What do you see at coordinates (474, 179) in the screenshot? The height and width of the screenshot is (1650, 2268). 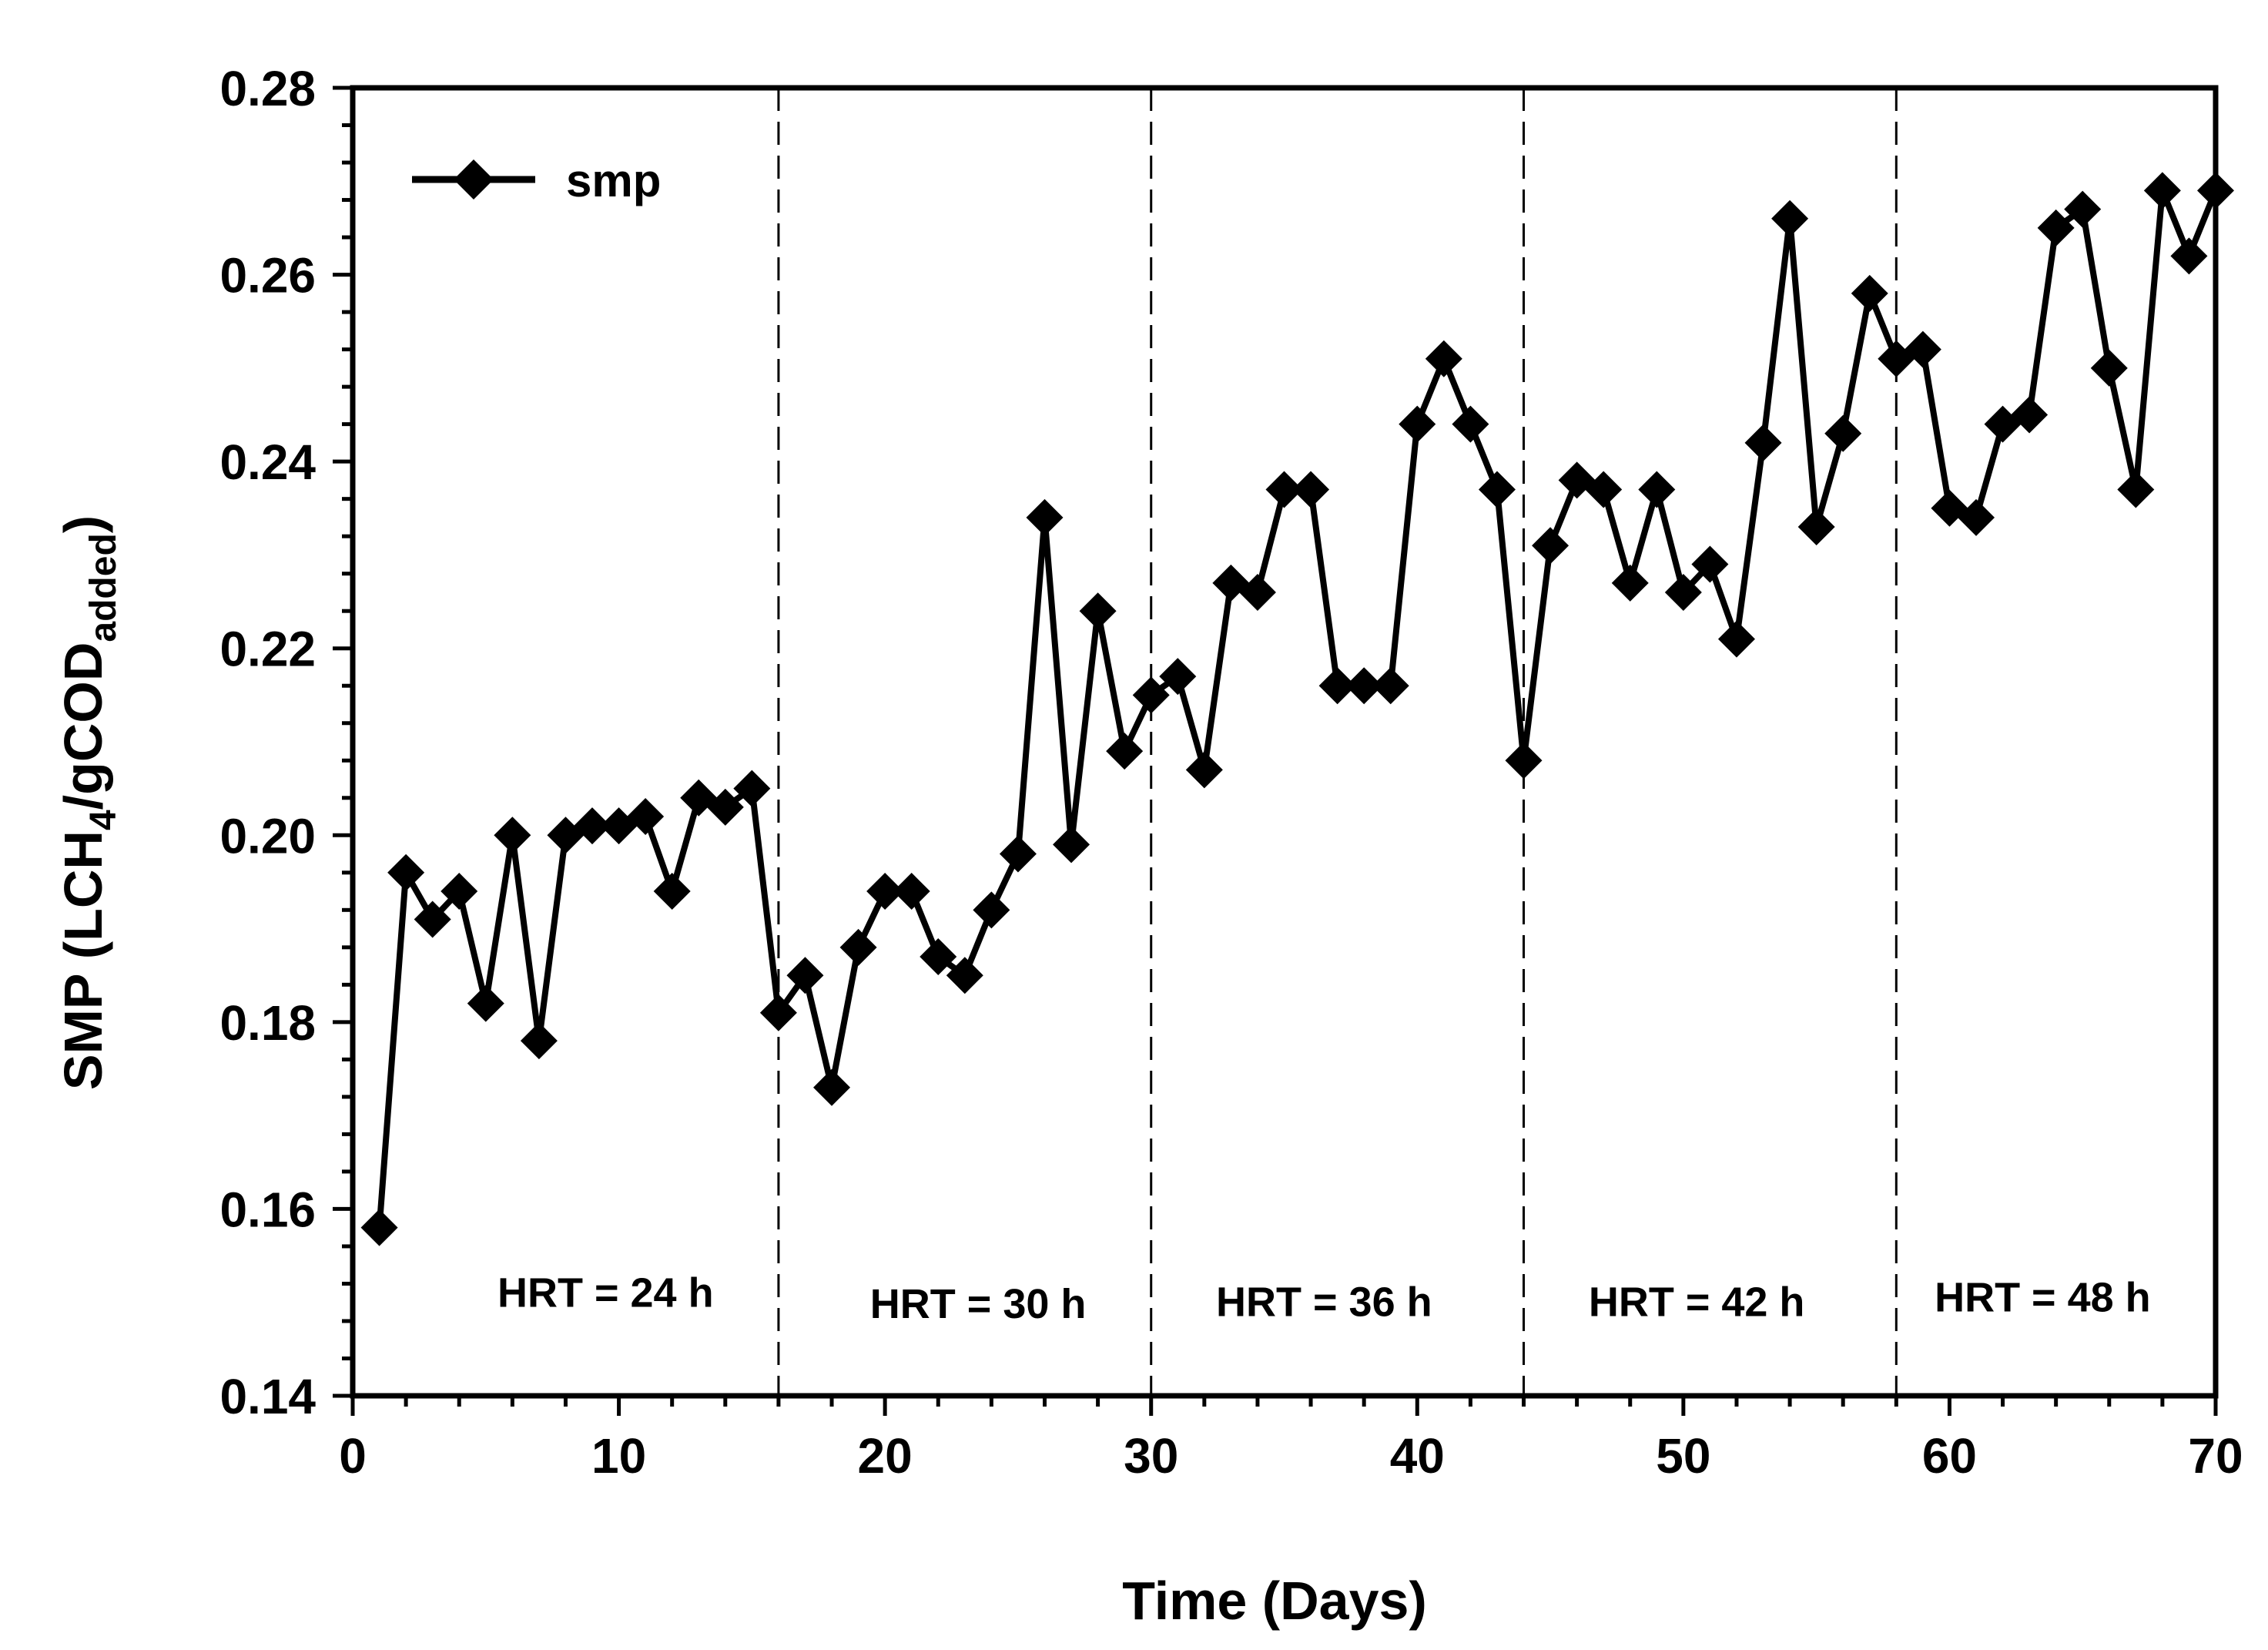 I see `legend-diamond-marker` at bounding box center [474, 179].